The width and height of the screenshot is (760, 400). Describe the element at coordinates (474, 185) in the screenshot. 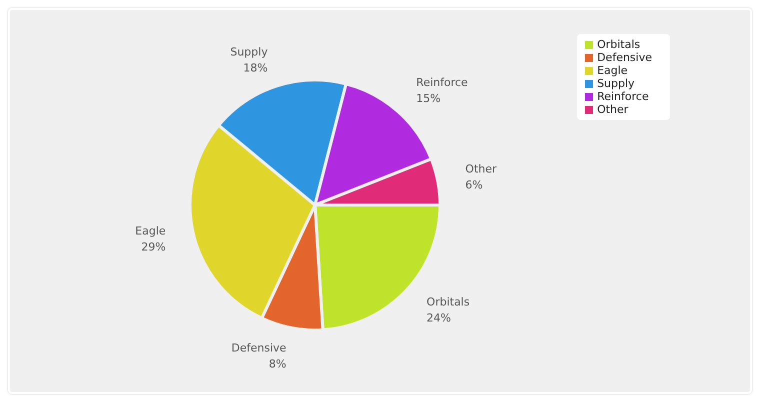

I see `data-label: 6%` at that location.